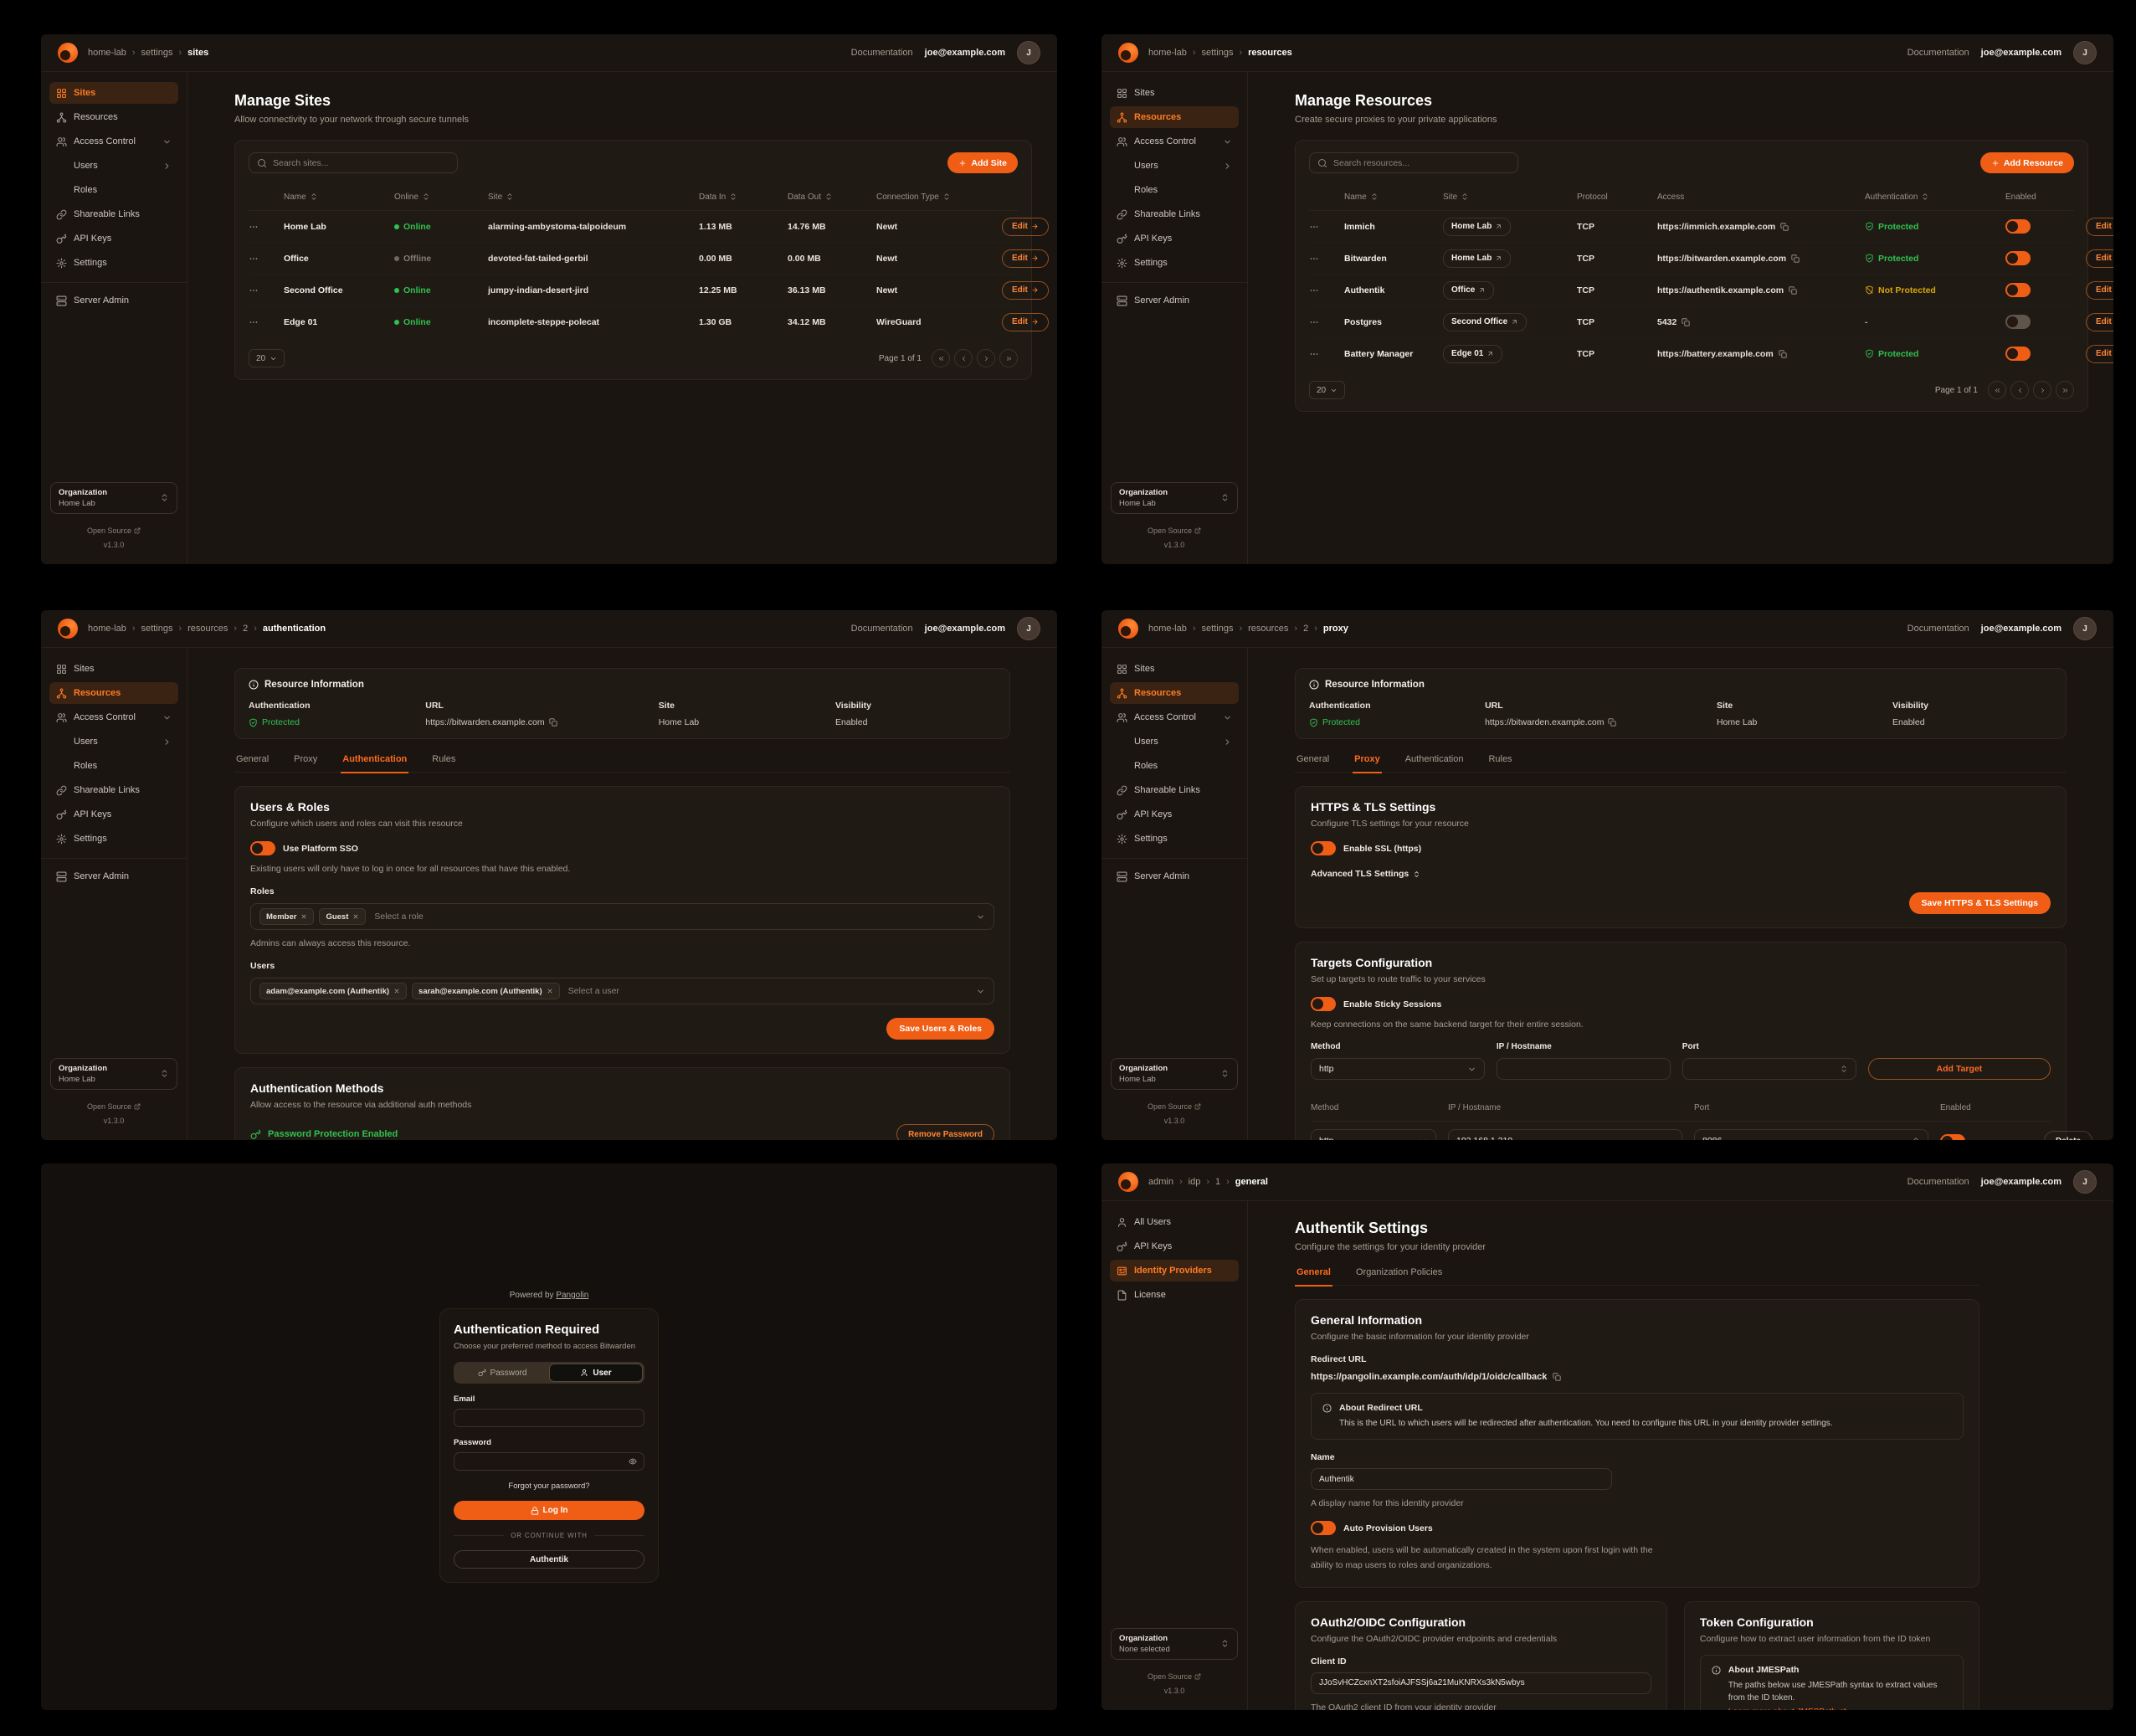 The width and height of the screenshot is (2136, 1736). What do you see at coordinates (1592, 197) in the screenshot?
I see `column-header: Protocol` at bounding box center [1592, 197].